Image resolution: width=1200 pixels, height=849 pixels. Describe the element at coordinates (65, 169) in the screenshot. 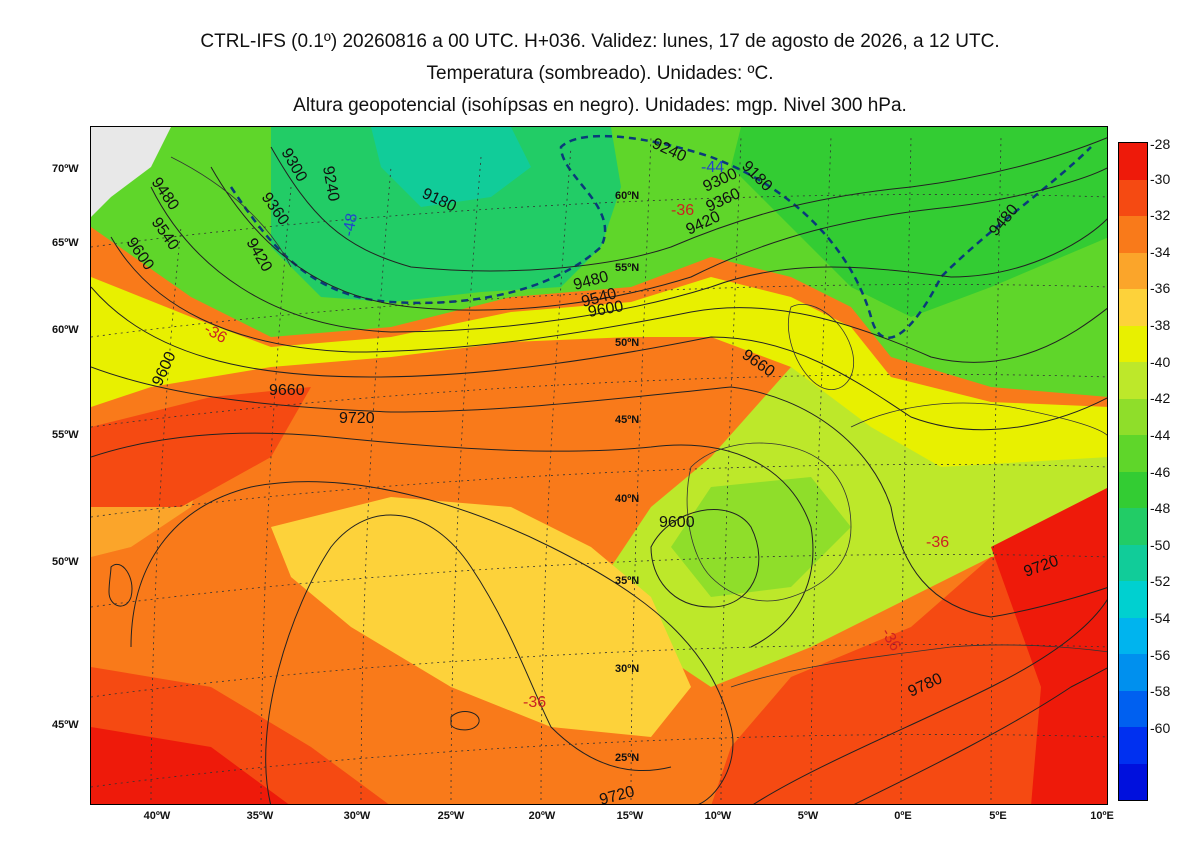

I see `lat-axis-label: 70ºW` at that location.